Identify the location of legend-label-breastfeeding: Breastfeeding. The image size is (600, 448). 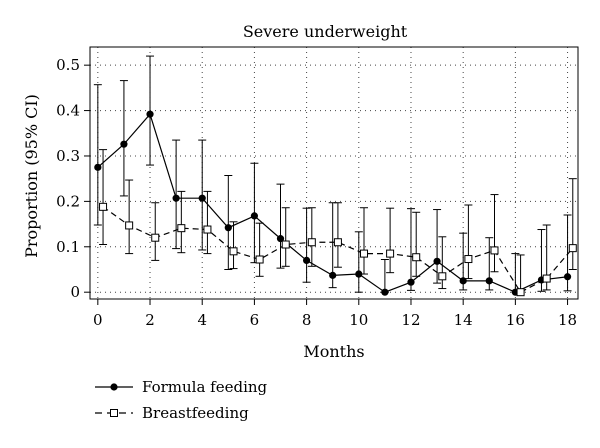
(195, 413).